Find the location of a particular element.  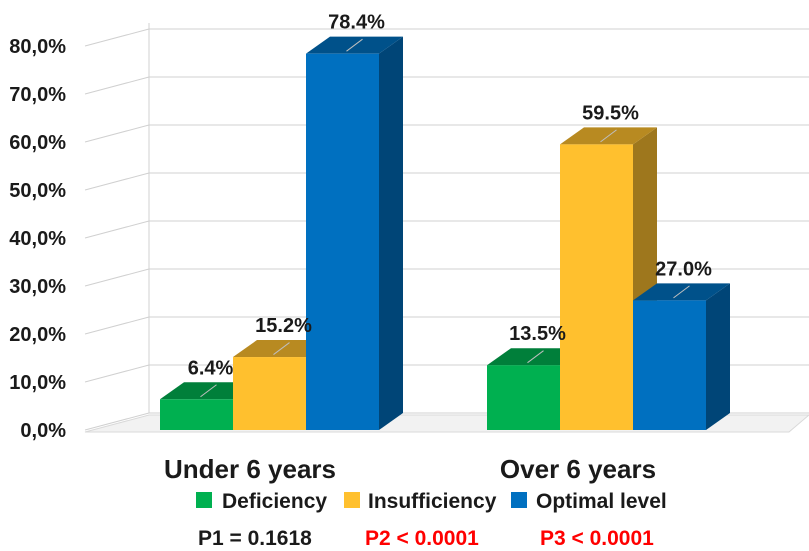

p3-value: P3 < 0.0001 is located at coordinates (597, 538).